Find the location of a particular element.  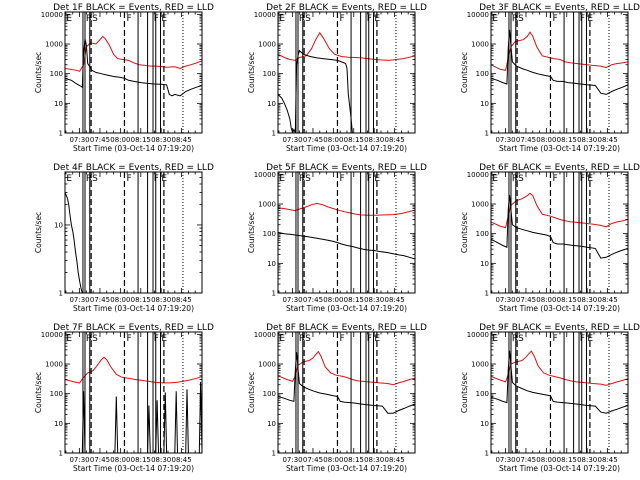

panel-title: Det 1F BLACK = Events, RED = LLD is located at coordinates (133, 8).